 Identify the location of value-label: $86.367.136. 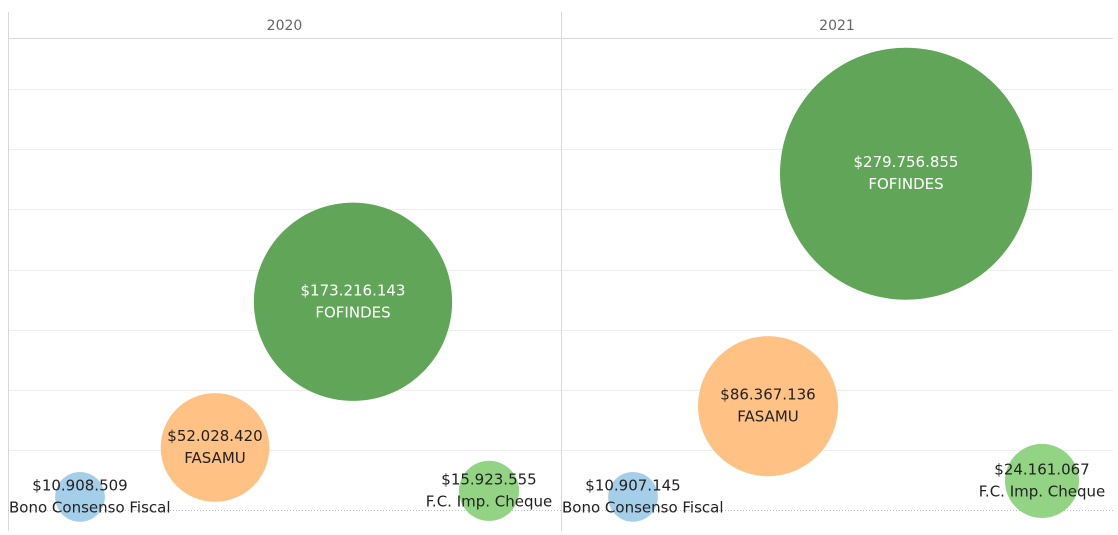
(767, 395).